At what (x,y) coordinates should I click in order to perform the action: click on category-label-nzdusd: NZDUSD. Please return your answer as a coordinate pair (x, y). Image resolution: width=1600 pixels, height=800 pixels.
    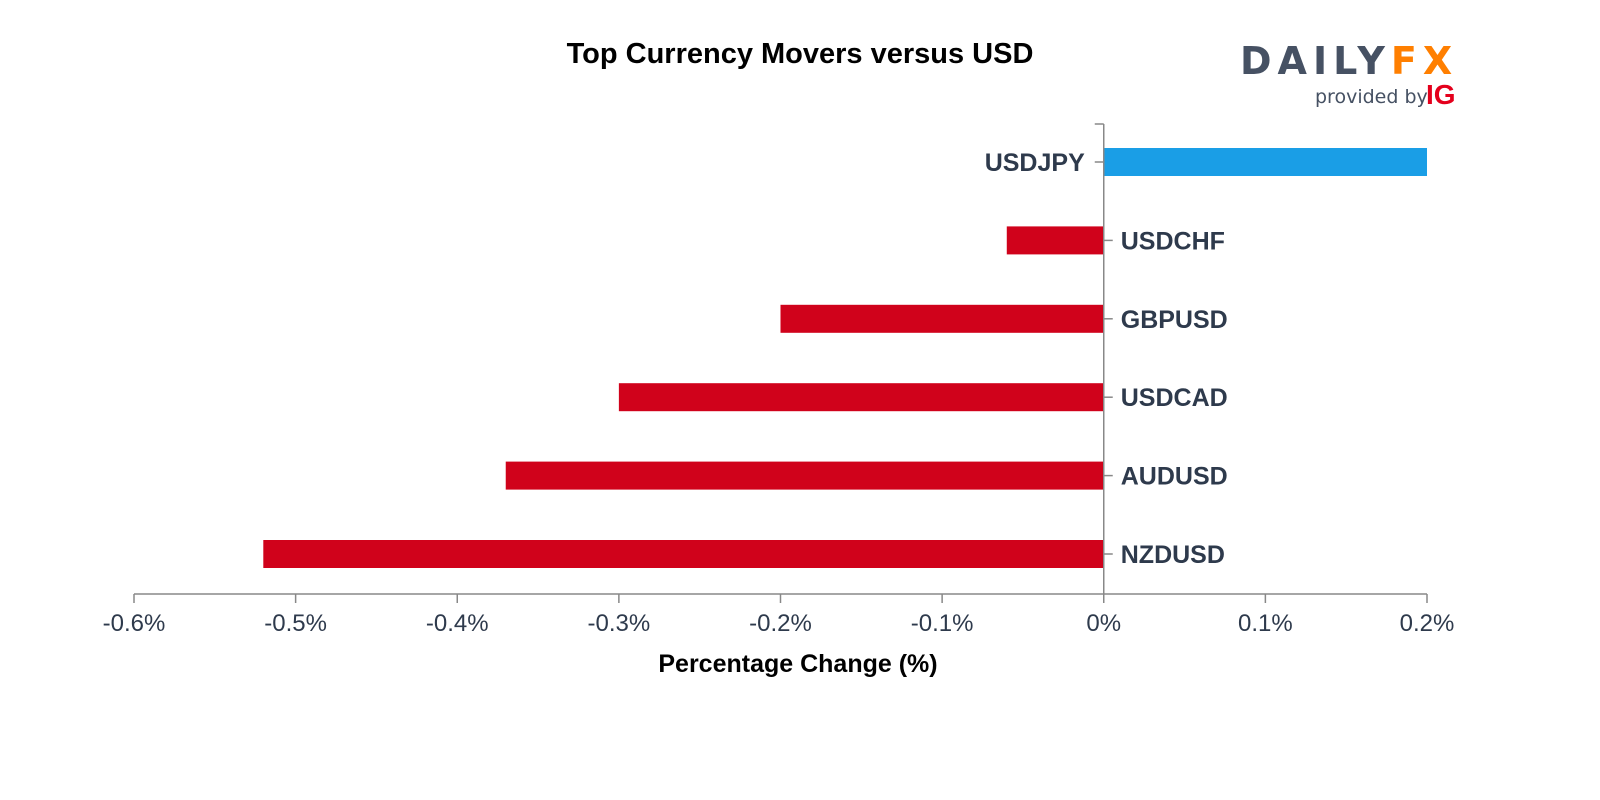
    Looking at the image, I should click on (1173, 555).